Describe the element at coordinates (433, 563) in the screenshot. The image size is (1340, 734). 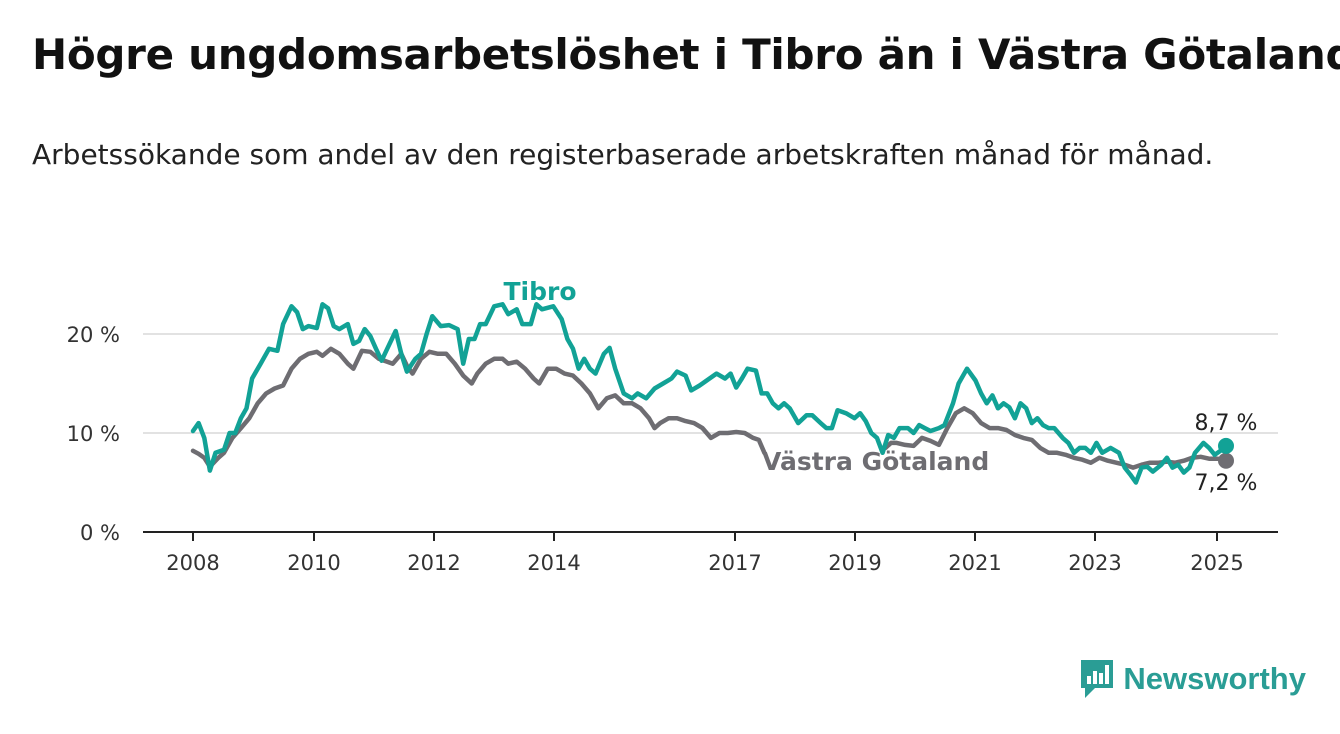
I see `x-tick-label: 2012` at that location.